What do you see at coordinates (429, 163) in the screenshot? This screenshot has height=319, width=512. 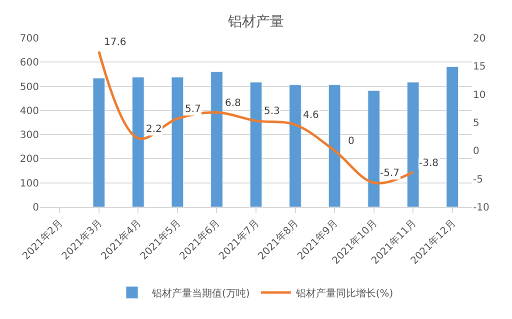 I see `data-label: -3.8` at bounding box center [429, 163].